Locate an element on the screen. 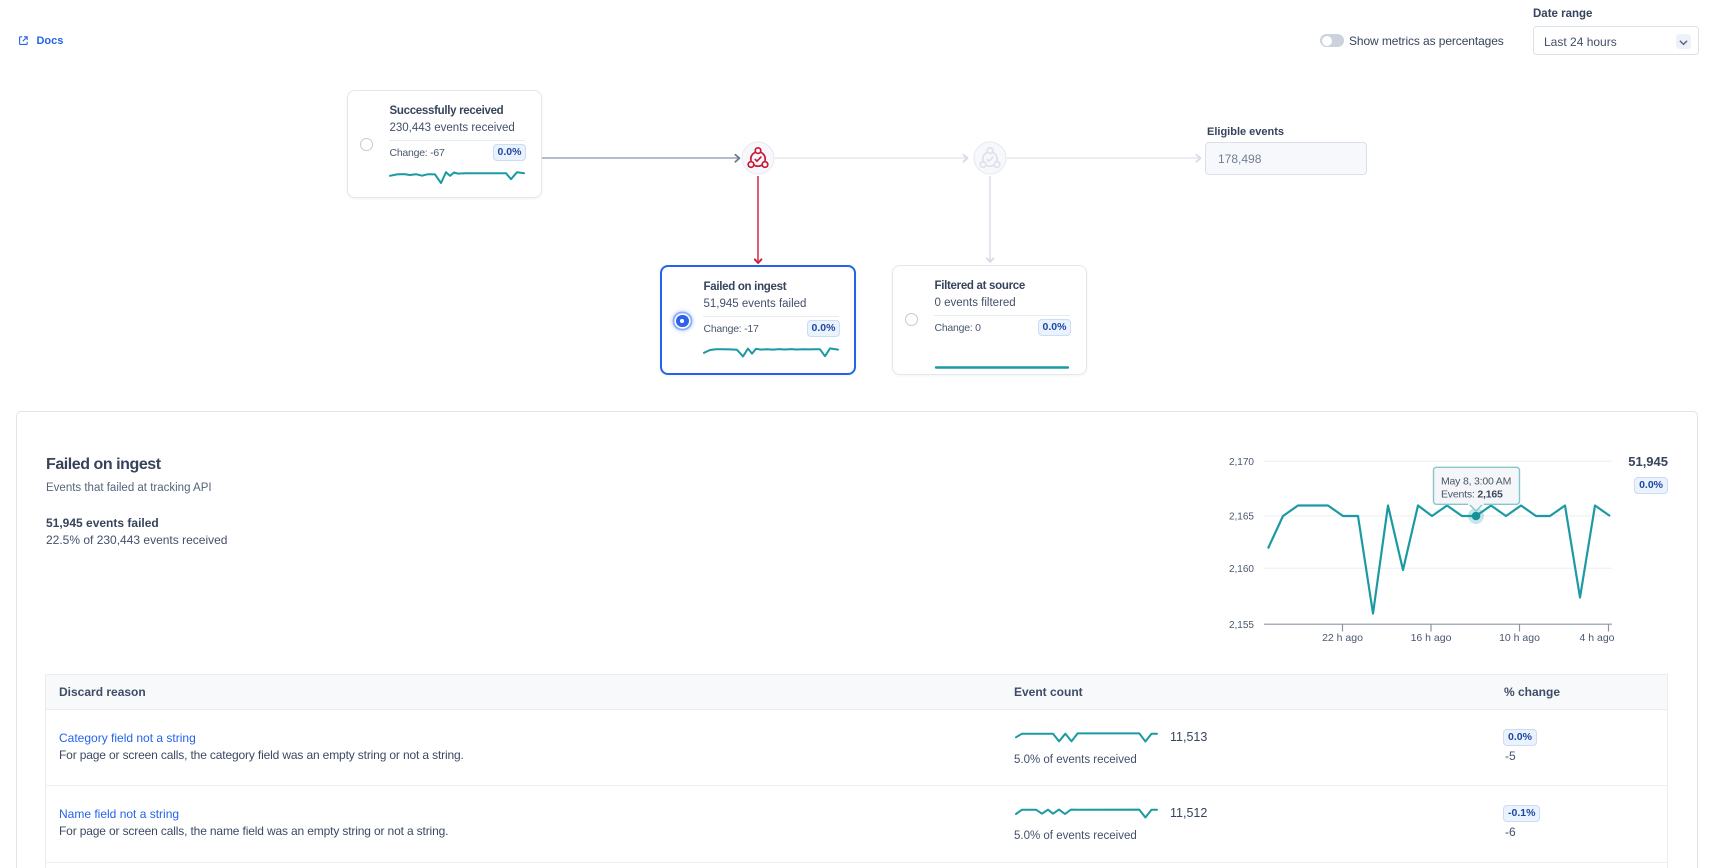  svg-text: 22 h ago is located at coordinates (1342, 638).